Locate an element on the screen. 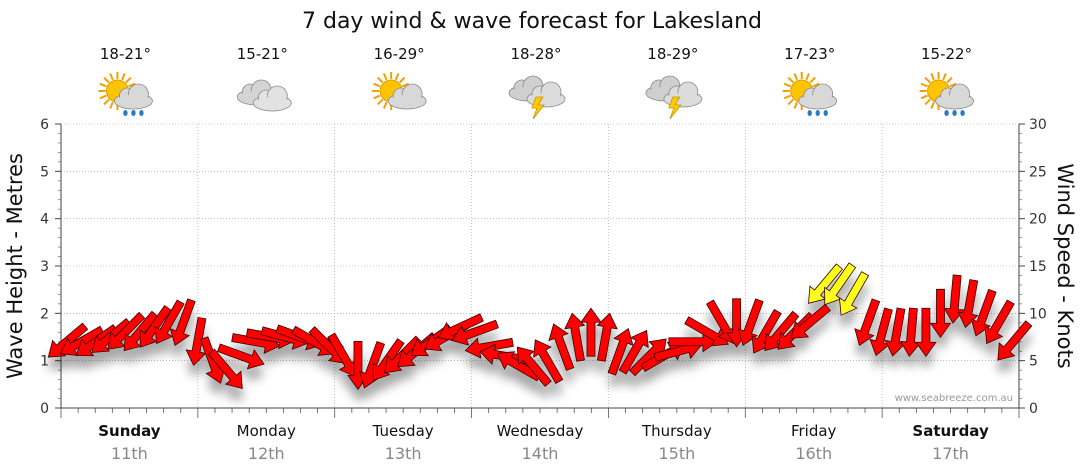 The image size is (1080, 475). day-name: Monday is located at coordinates (266, 431).